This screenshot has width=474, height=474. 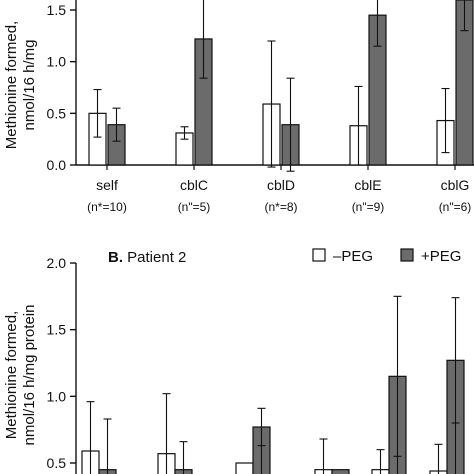 I want to click on panel-b-title-letter: B., so click(x=115, y=257).